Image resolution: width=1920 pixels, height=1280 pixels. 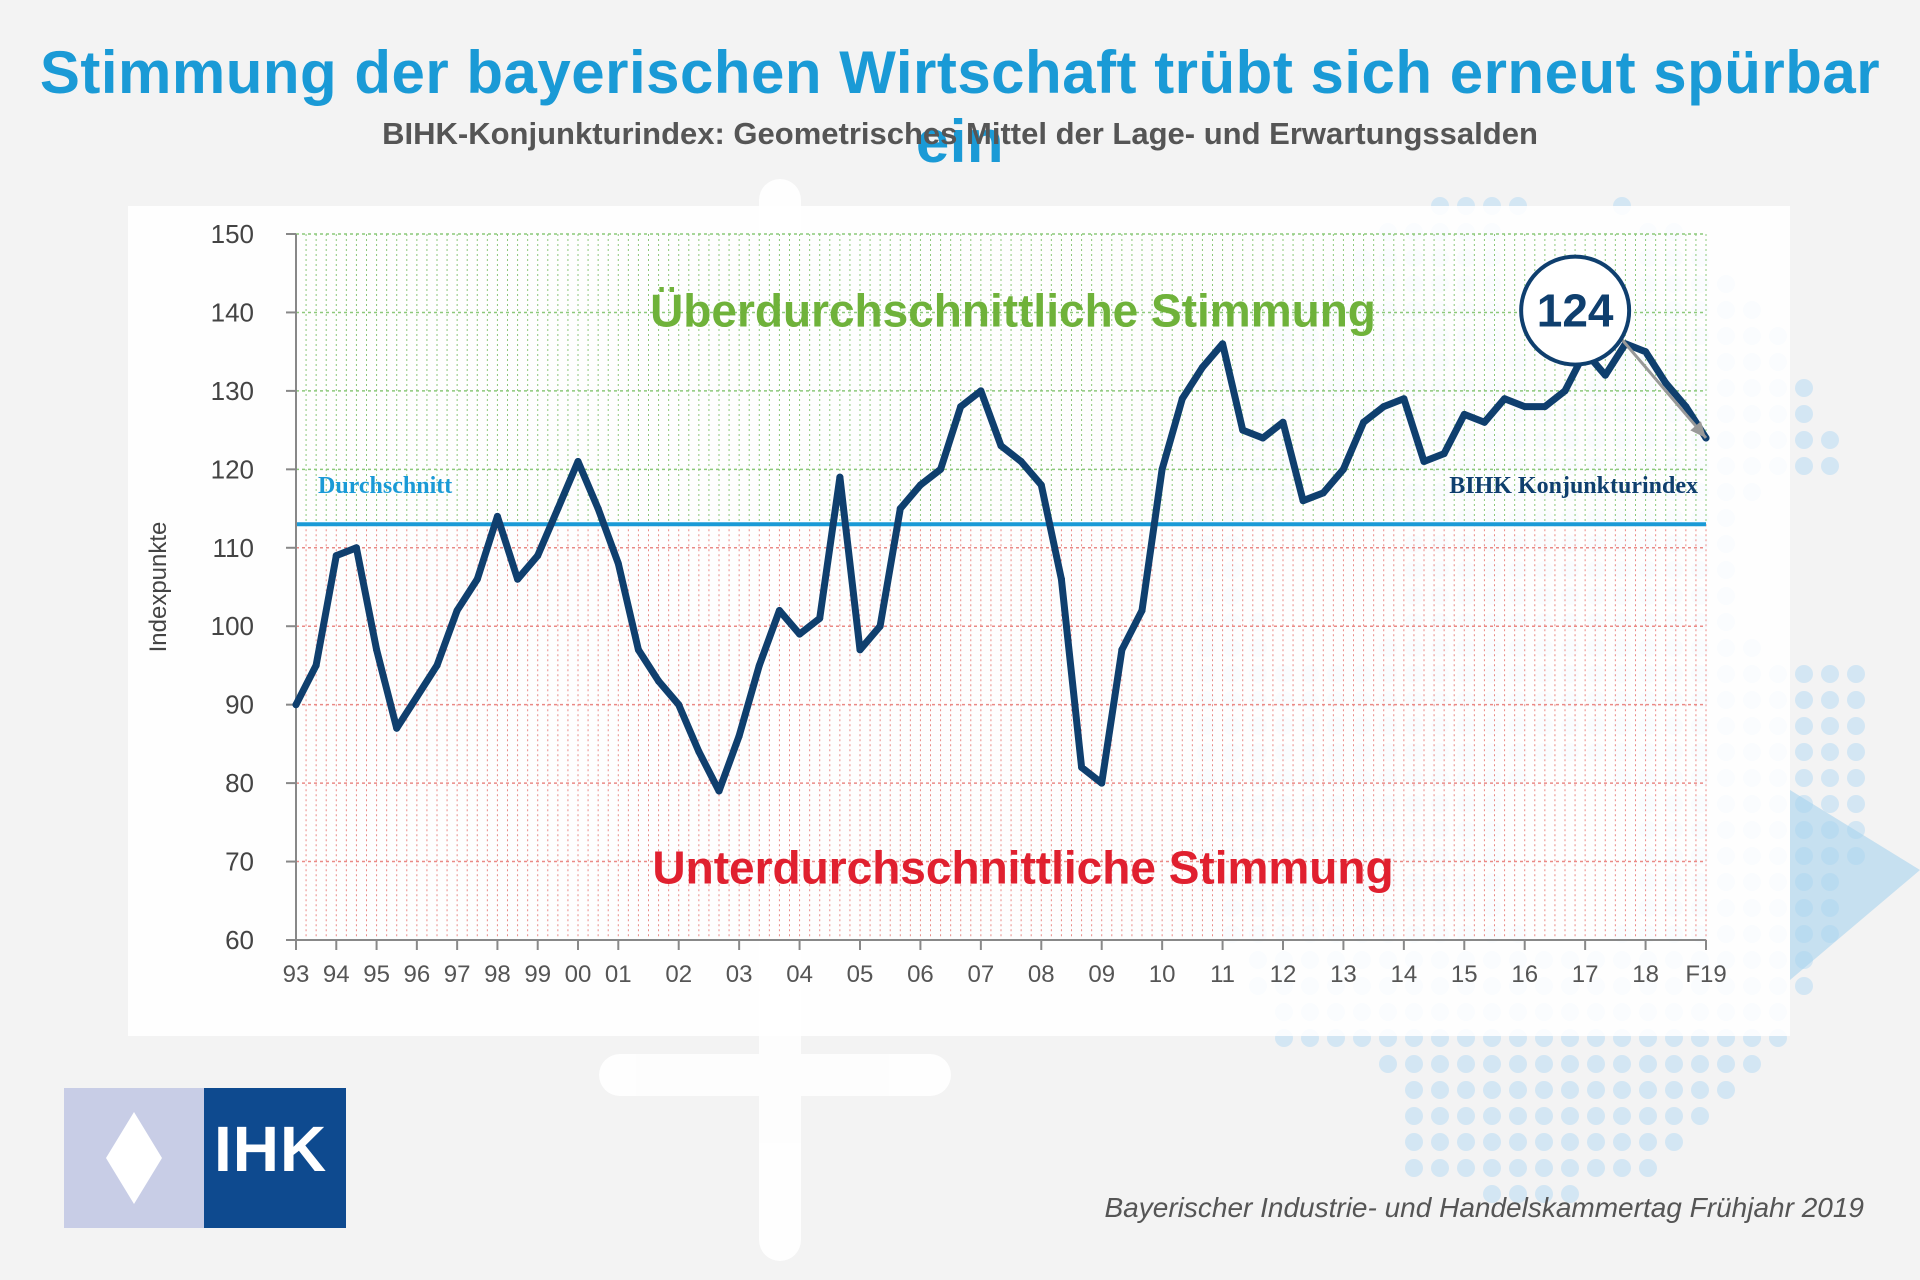 What do you see at coordinates (1022, 868) in the screenshot?
I see `below-average-label: Unterdurchschnittliche Stimmung` at bounding box center [1022, 868].